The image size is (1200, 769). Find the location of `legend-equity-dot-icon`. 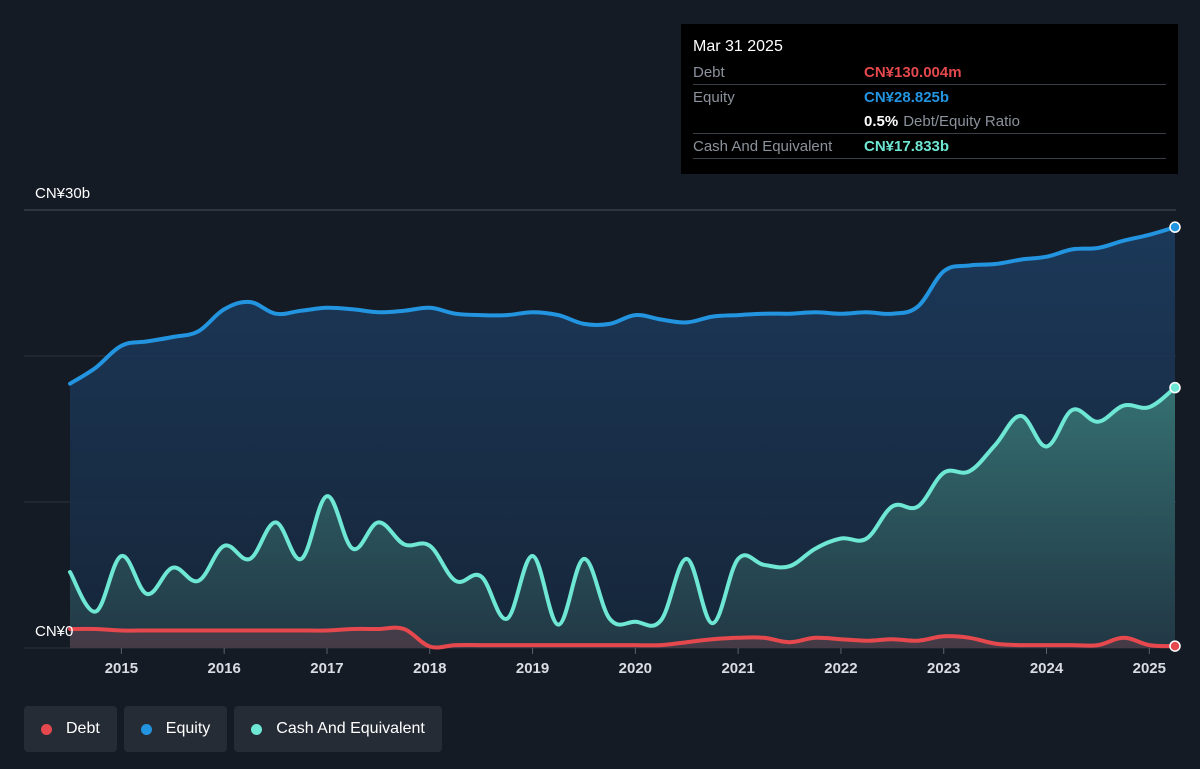

legend-equity-dot-icon is located at coordinates (146, 729).